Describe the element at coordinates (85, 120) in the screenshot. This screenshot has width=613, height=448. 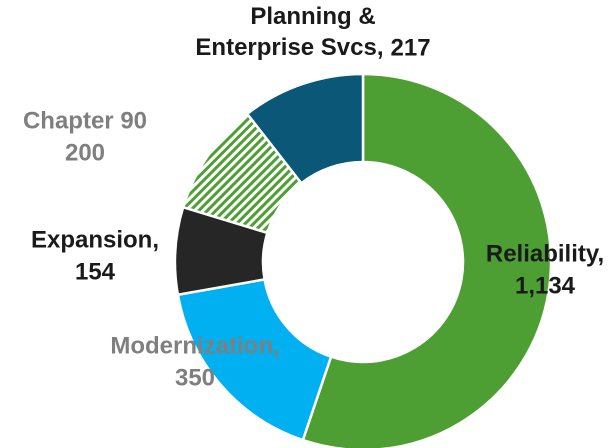
I see `slice-label: Chapter 90` at that location.